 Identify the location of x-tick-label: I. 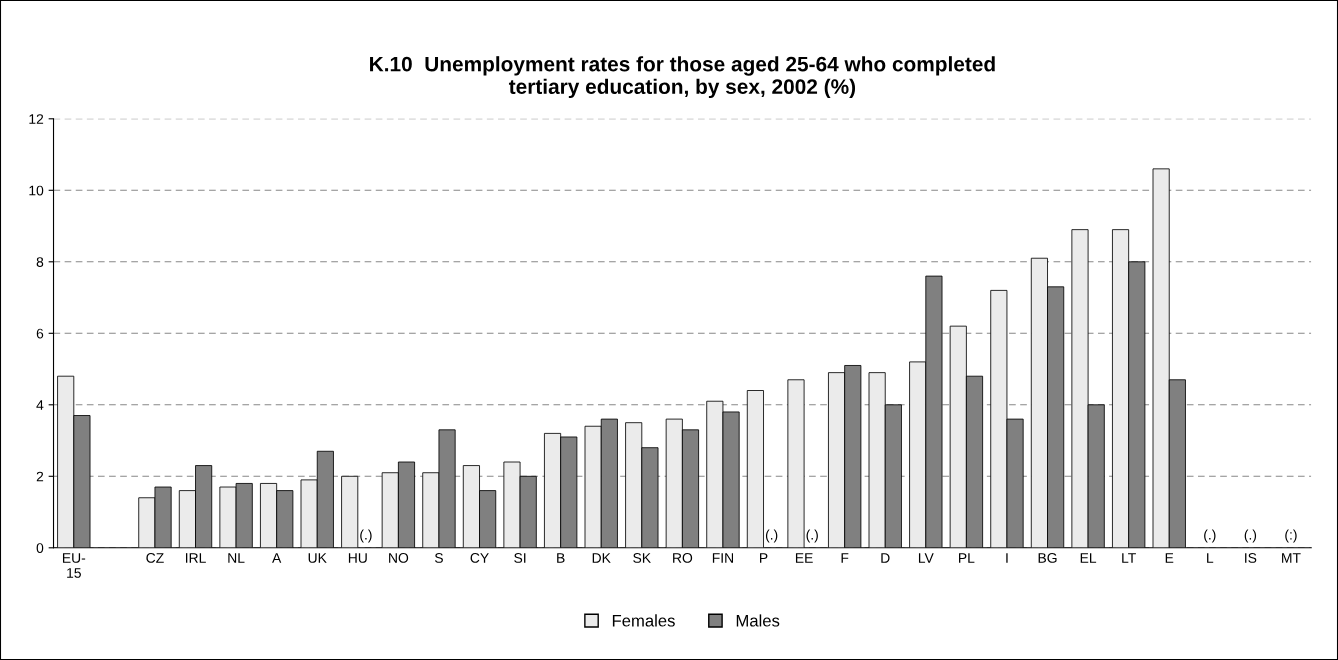
(1007, 558).